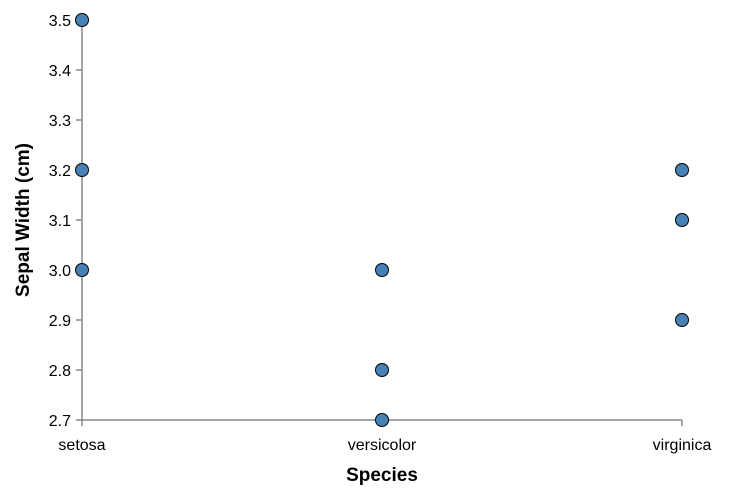 The image size is (730, 494). I want to click on x-tick-label: virginica, so click(682, 445).